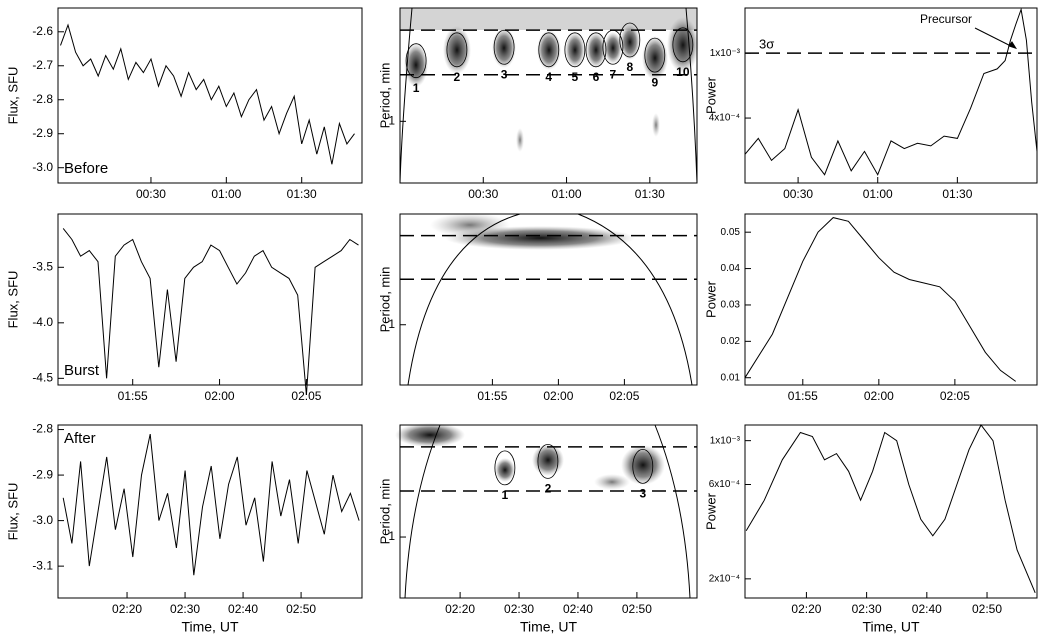 The width and height of the screenshot is (1058, 638). What do you see at coordinates (654, 82) in the screenshot?
I see `region-label: 9` at bounding box center [654, 82].